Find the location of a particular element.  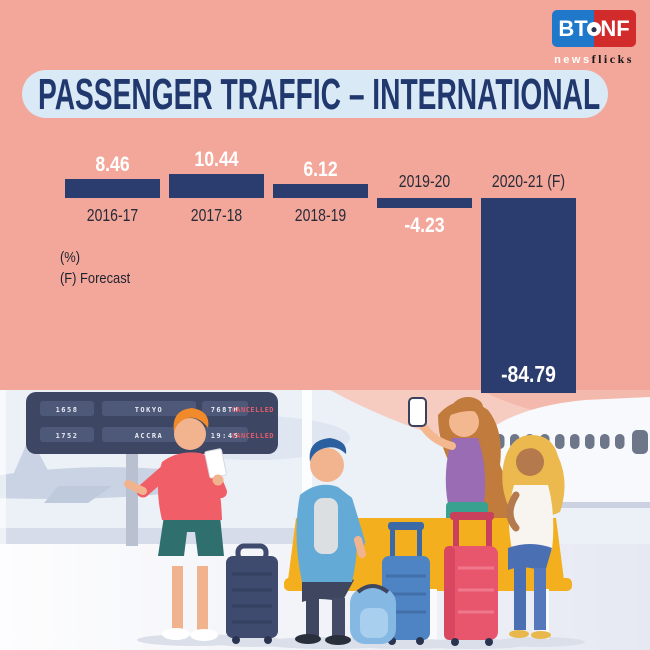

chart-column: -84.79 2020-21 (F) is located at coordinates (528, 197).